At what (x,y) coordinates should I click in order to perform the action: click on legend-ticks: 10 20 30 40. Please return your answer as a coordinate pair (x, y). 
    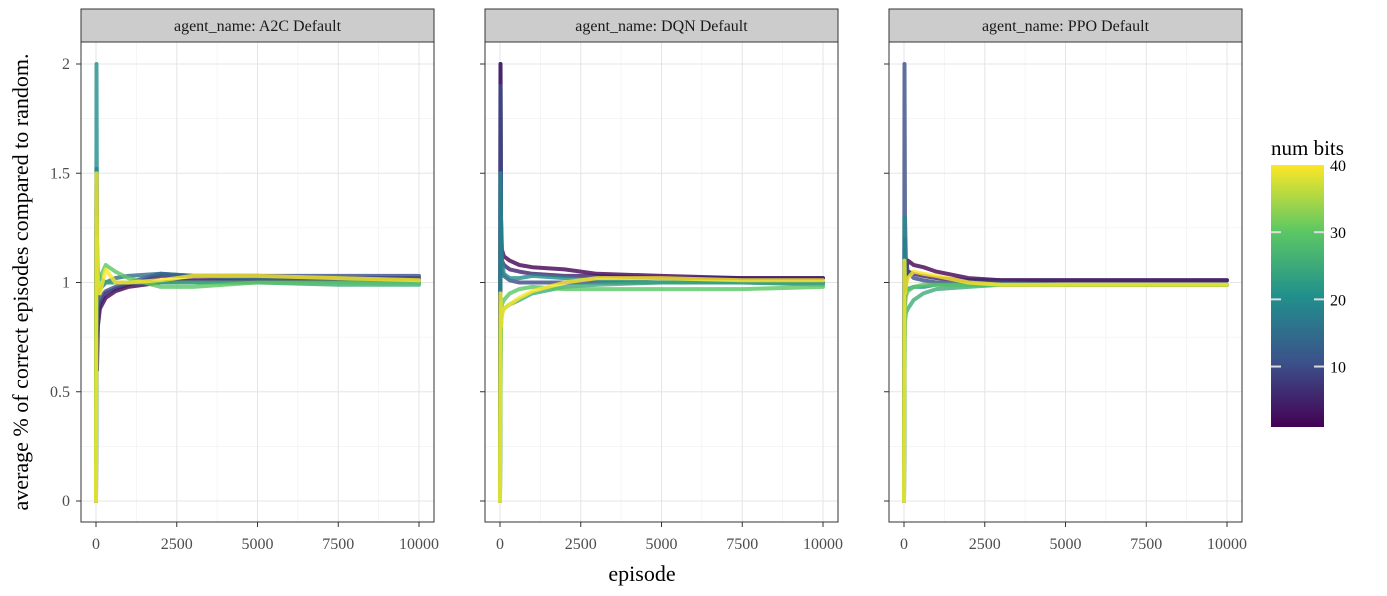
    Looking at the image, I should click on (1308, 267).